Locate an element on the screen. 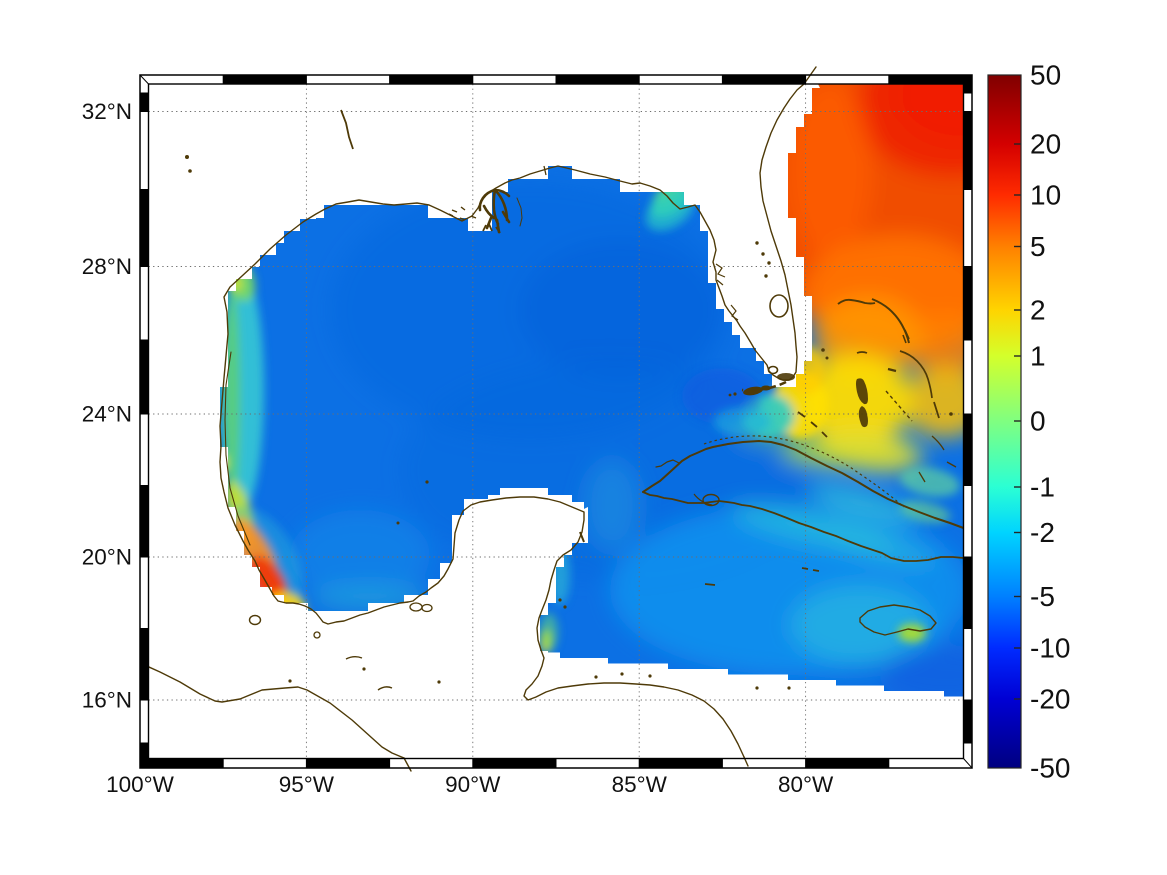  svg-text: 20 is located at coordinates (1045, 144).